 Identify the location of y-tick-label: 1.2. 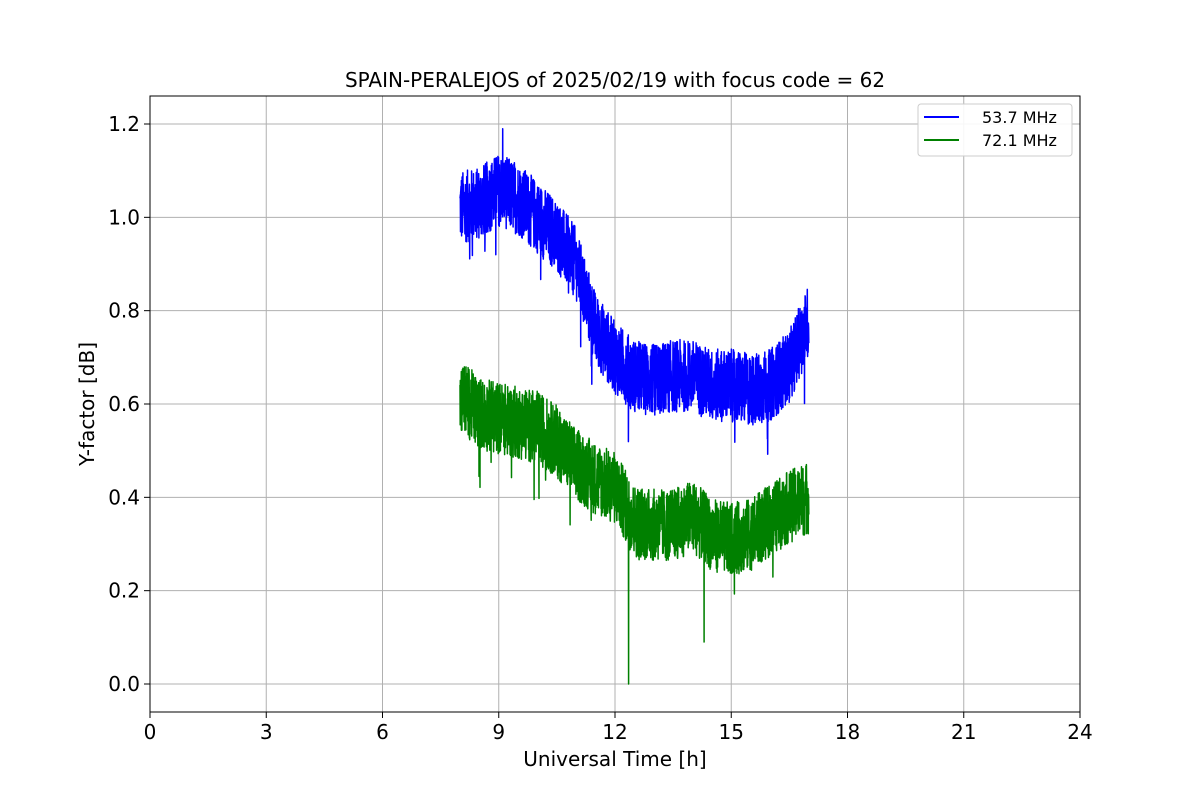
(124, 124).